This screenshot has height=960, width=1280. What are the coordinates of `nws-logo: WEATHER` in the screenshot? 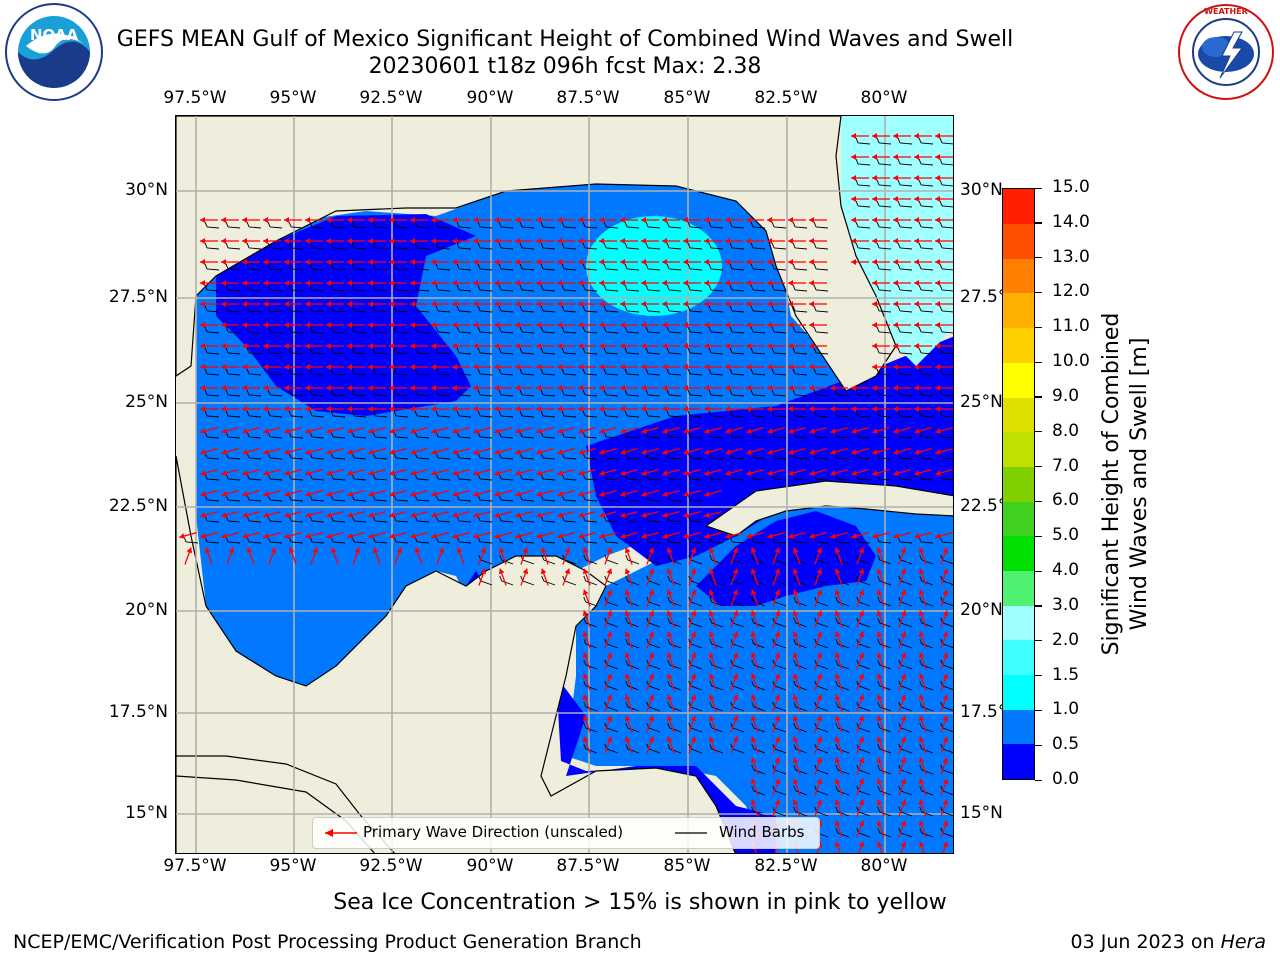 It's located at (1226, 52).